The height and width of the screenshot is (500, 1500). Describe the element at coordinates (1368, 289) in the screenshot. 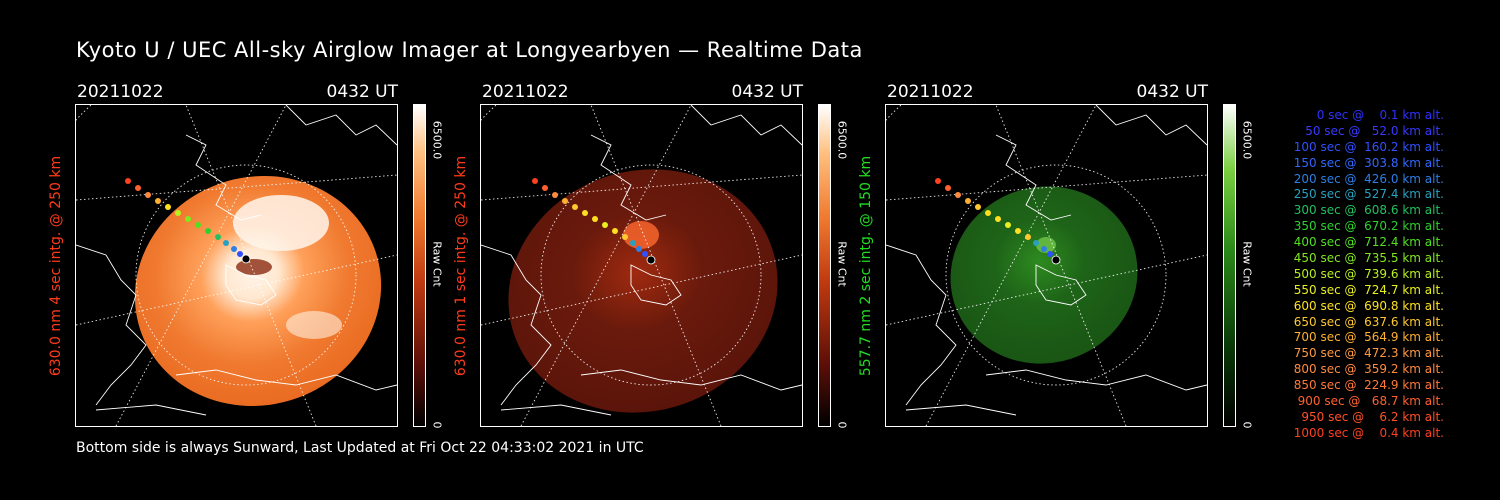

I see `legend-row: 550 sec @ 724.7 km alt.` at that location.